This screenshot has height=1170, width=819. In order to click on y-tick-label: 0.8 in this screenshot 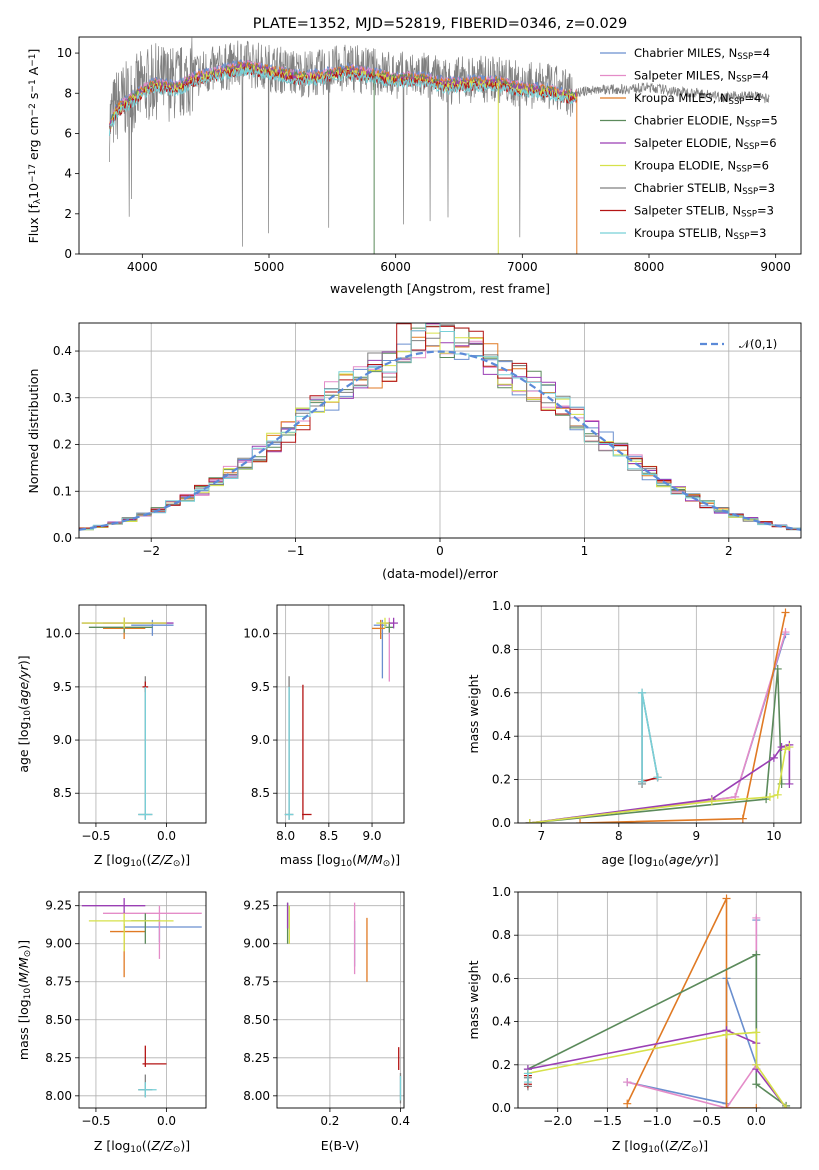, I will do `click(501, 649)`.